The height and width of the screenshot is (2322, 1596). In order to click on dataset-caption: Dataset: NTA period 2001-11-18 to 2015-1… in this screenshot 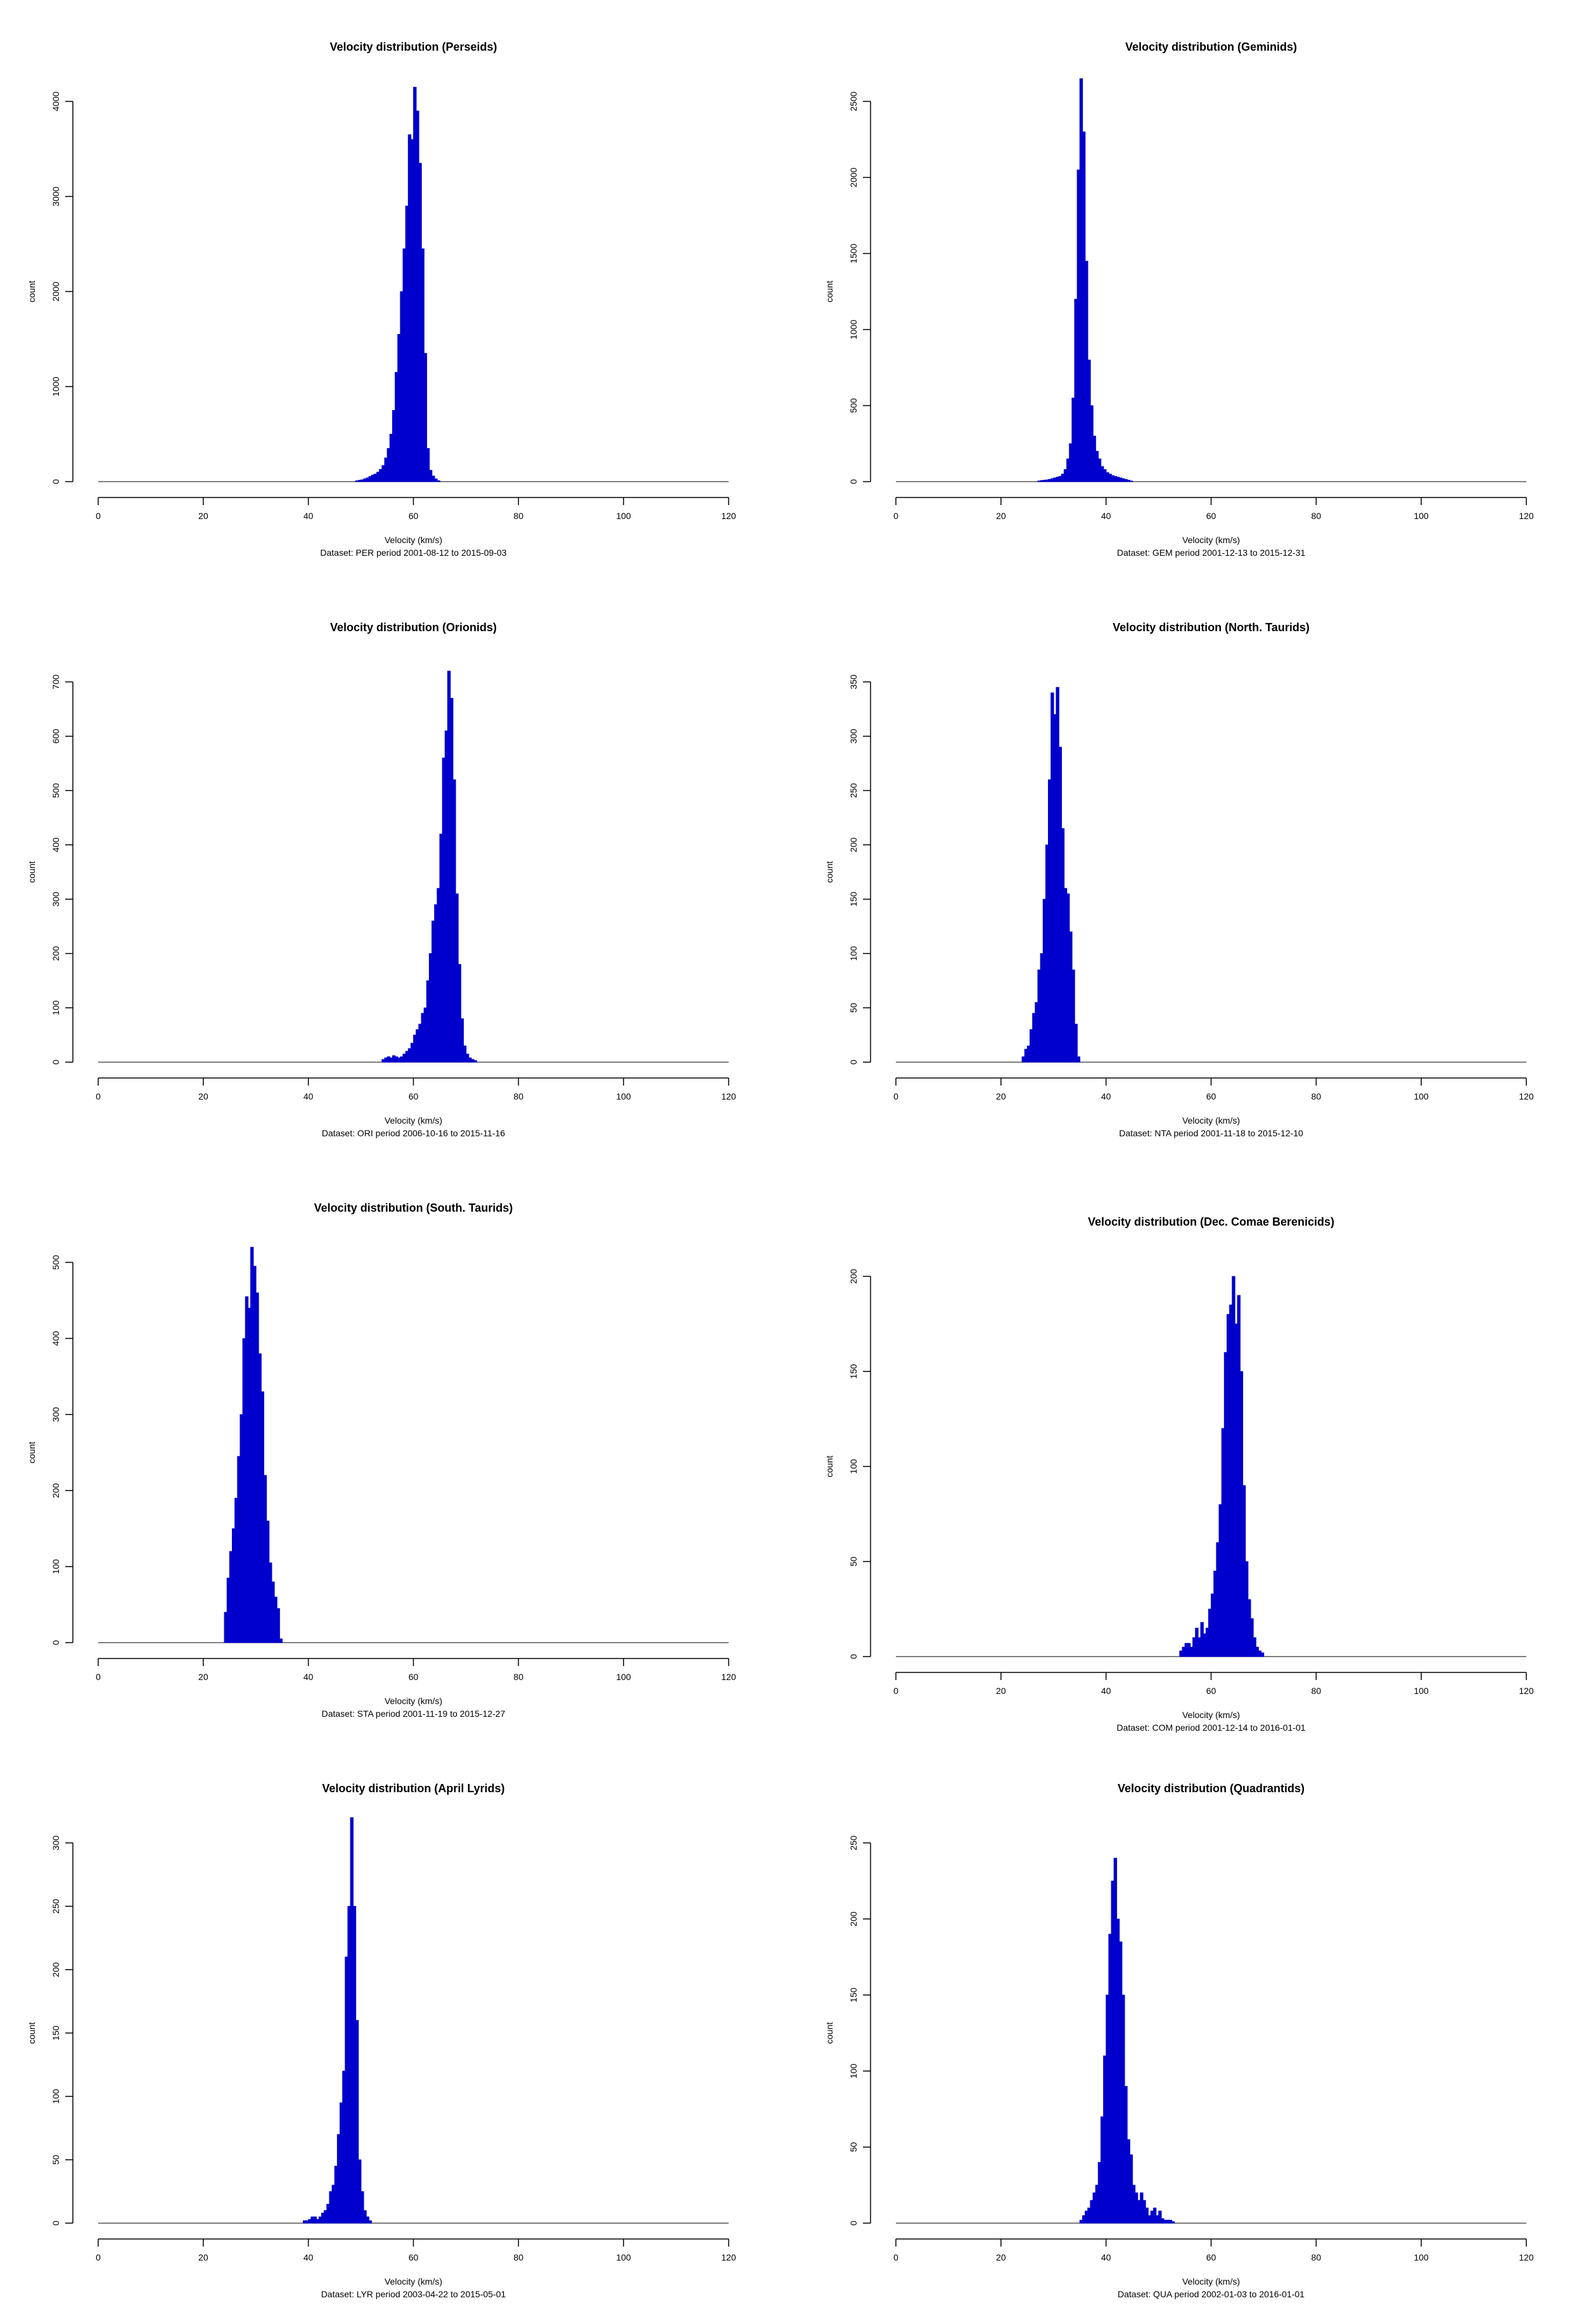, I will do `click(1211, 1133)`.